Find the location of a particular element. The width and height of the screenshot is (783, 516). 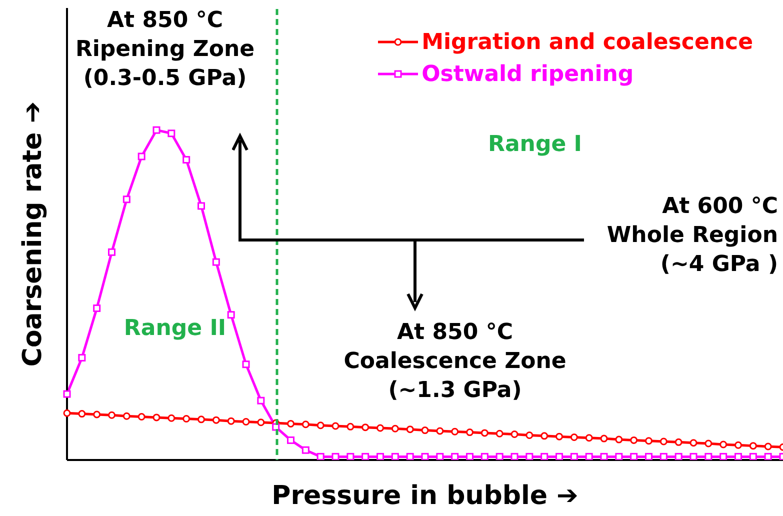

annotation: At 850 °C Coalescence Zone (~1.3 GPa) is located at coordinates (455, 362).